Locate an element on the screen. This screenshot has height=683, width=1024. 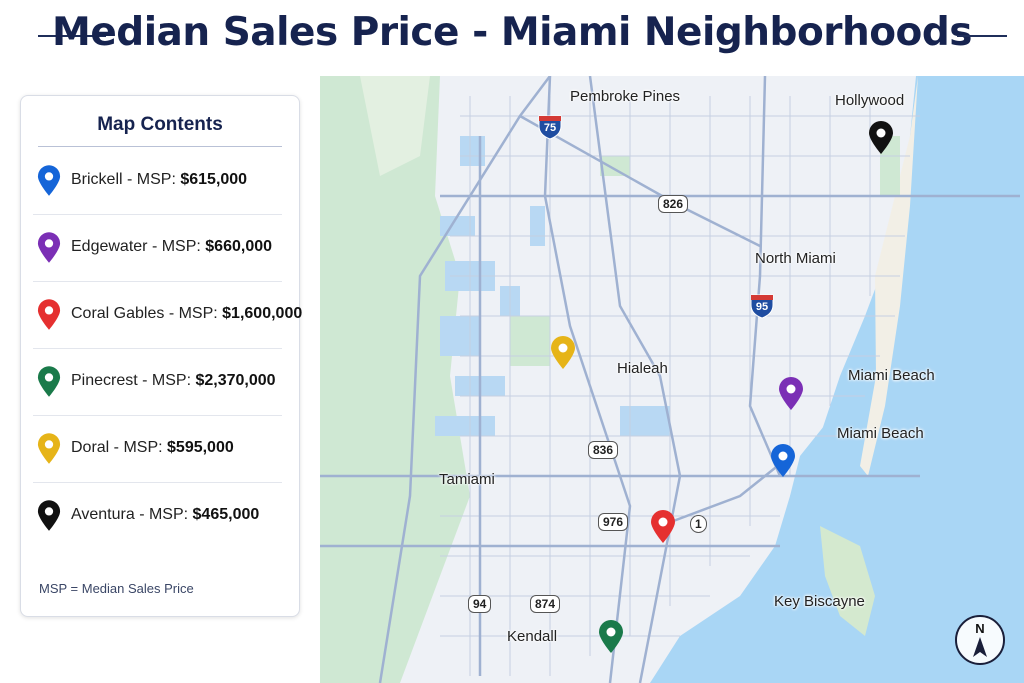
purple-pin-icon is located at coordinates (49, 247).